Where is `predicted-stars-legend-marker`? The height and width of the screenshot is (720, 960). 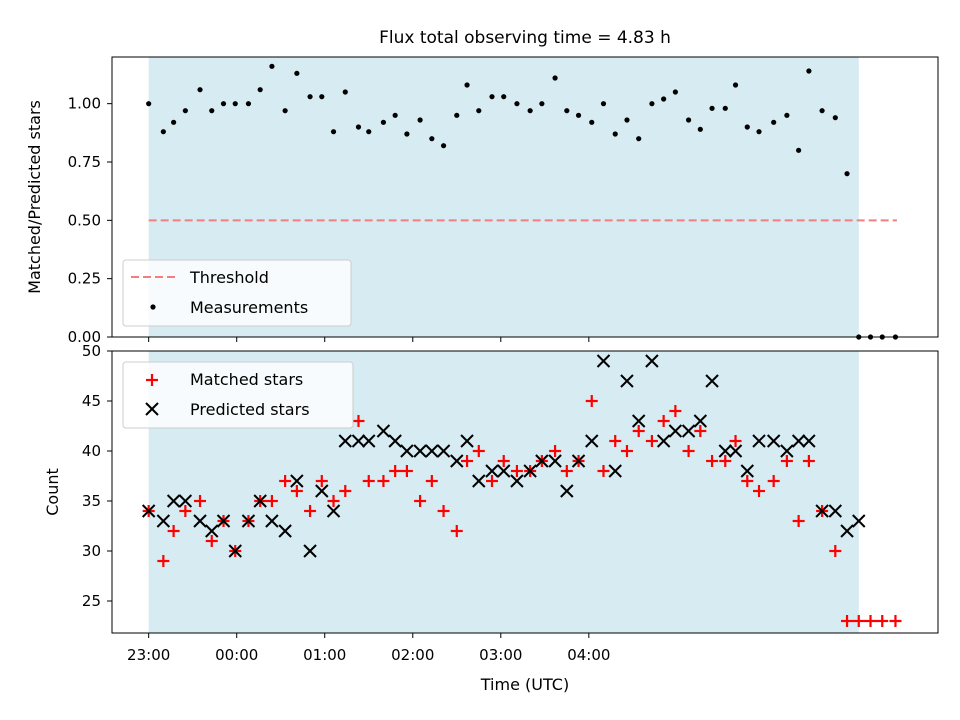
predicted-stars-legend-marker is located at coordinates (152, 409).